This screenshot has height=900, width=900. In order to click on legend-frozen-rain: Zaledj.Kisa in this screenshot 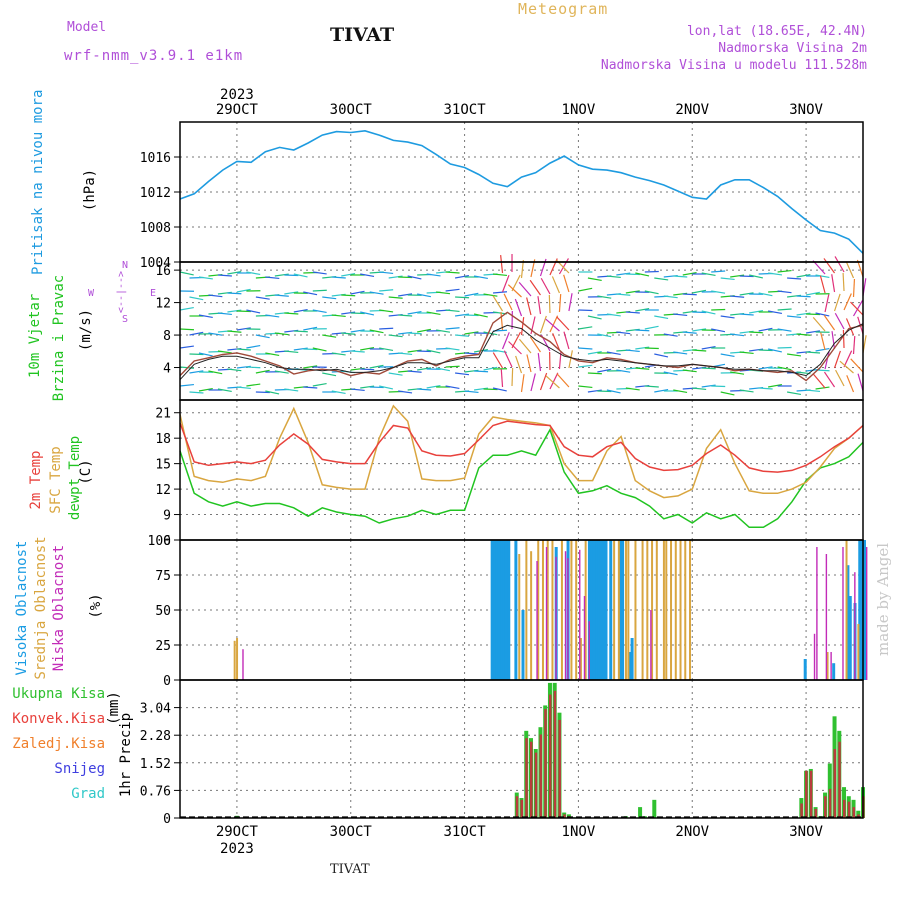, I will do `click(58, 744)`.